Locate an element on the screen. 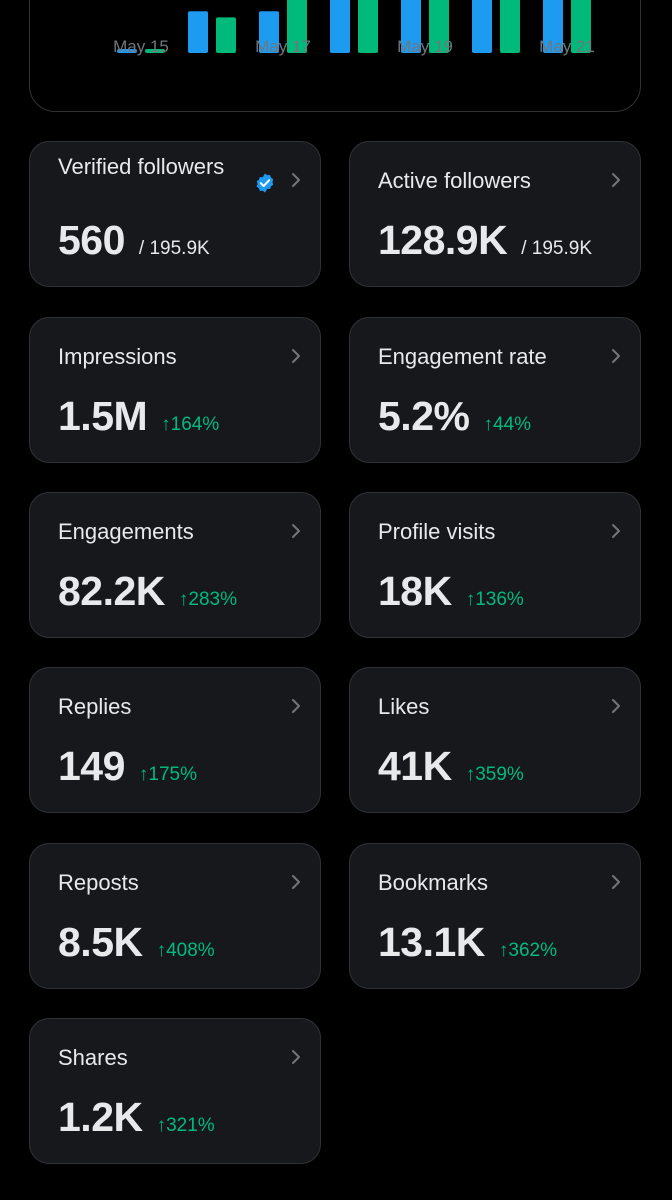 The width and height of the screenshot is (672, 1200). card-title: Active followers is located at coordinates (454, 180).